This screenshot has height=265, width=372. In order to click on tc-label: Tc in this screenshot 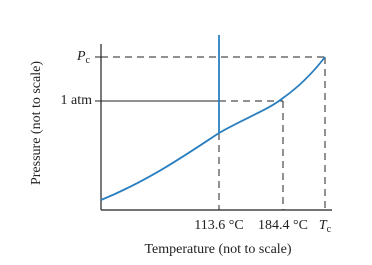, I will do `click(325, 226)`.